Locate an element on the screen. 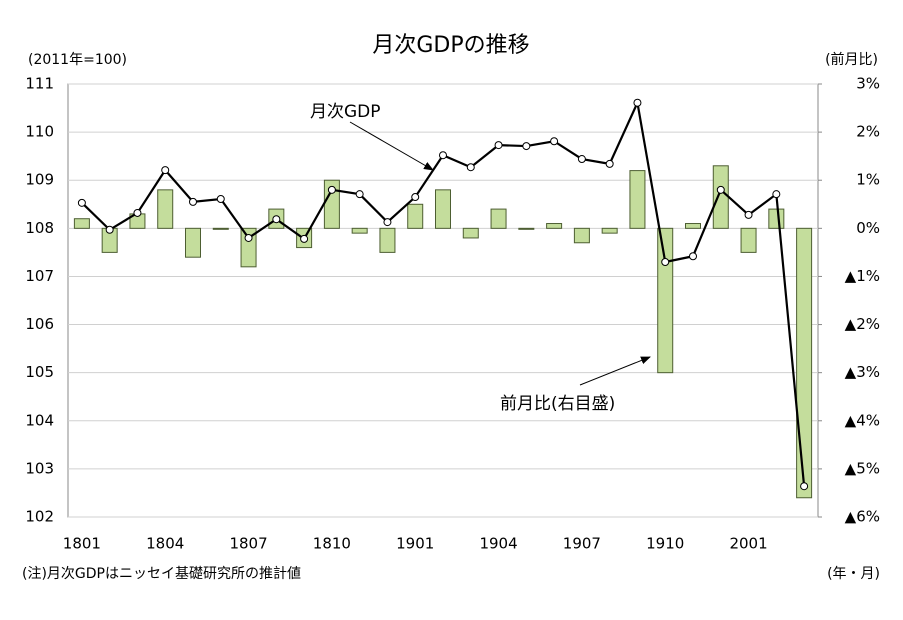 This screenshot has height=620, width=903. y-axis-label: (2011年=100) is located at coordinates (77, 60).